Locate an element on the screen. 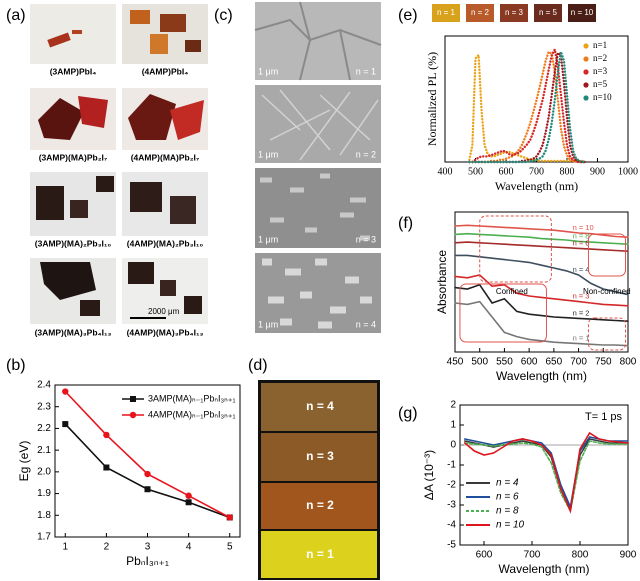 This screenshot has height=581, width=640. n-label: n = 3 is located at coordinates (320, 456).